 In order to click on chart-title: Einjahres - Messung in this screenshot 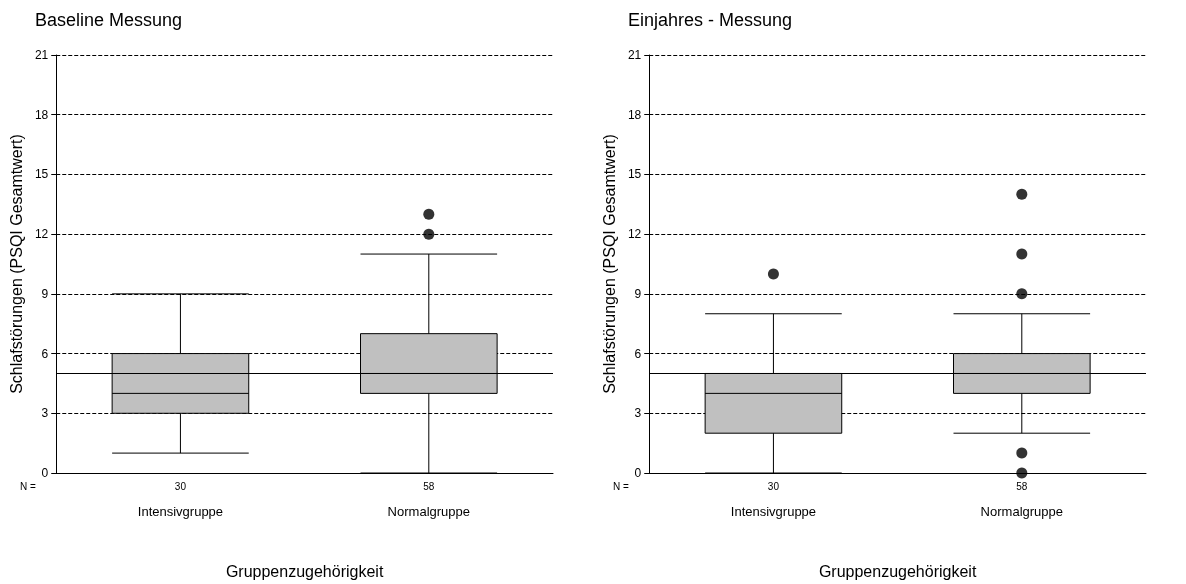, I will do `click(710, 20)`.